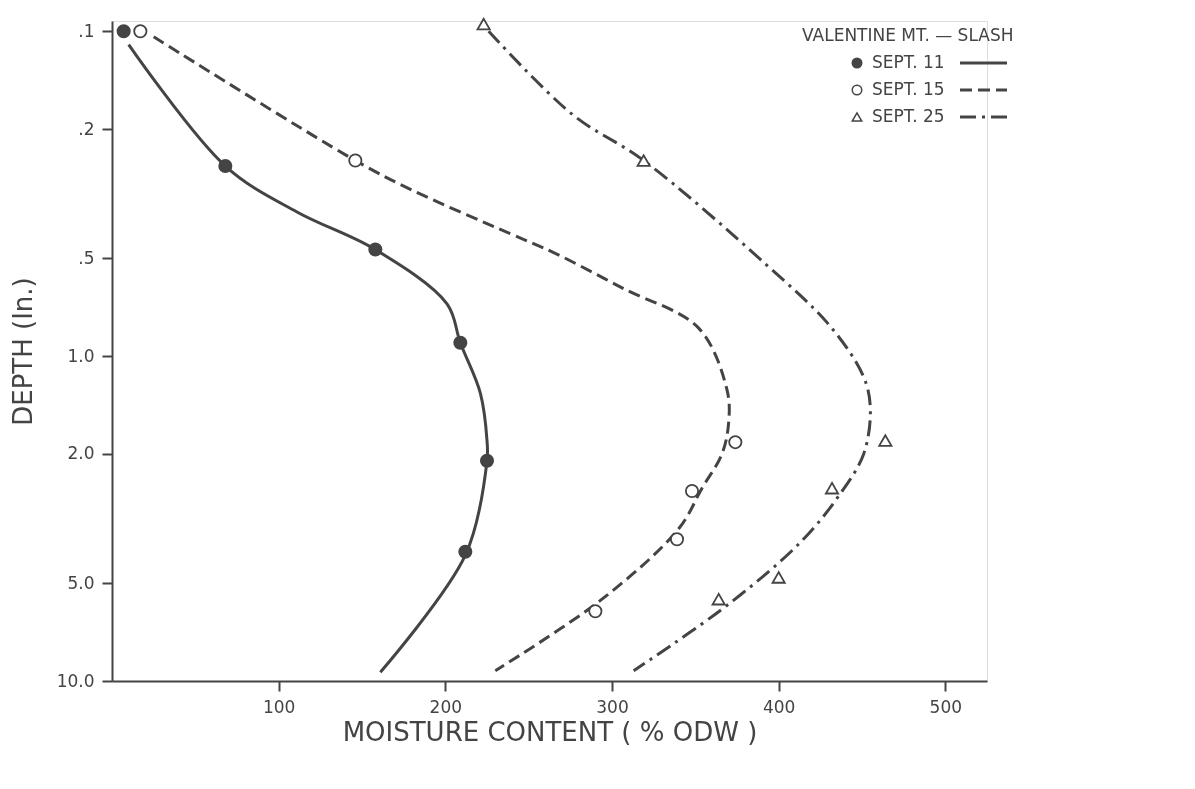  I want to click on y-tick-label: .2, so click(86, 128).